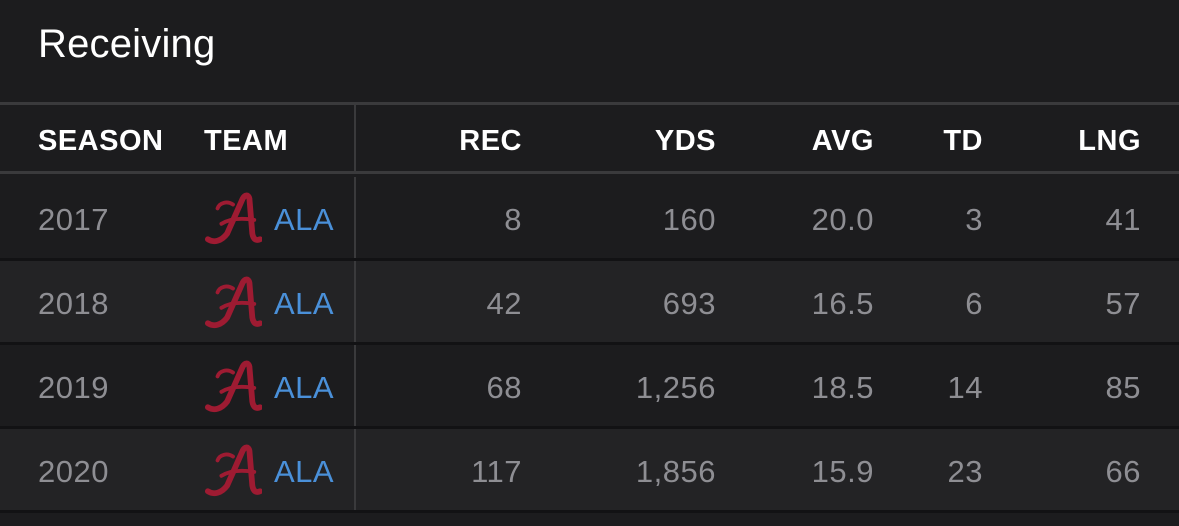 This screenshot has height=526, width=1179. Describe the element at coordinates (1109, 141) in the screenshot. I see `header-lng: LNG` at that location.